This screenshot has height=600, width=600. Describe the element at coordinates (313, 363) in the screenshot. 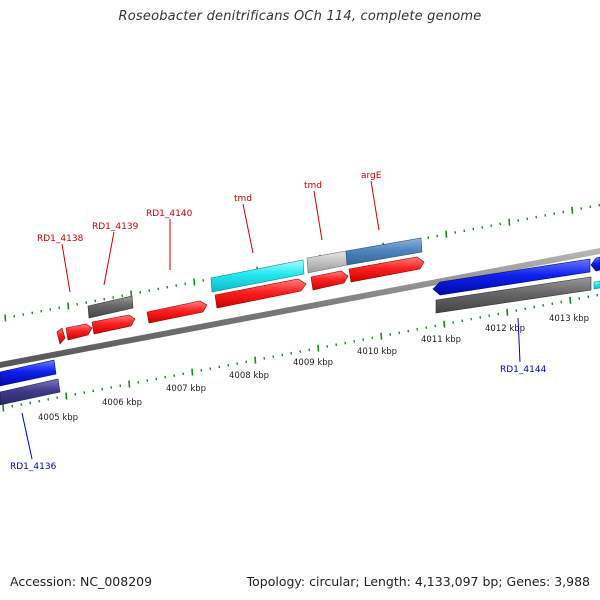

I see `ruler-label-4009: 4009 kbp` at that location.